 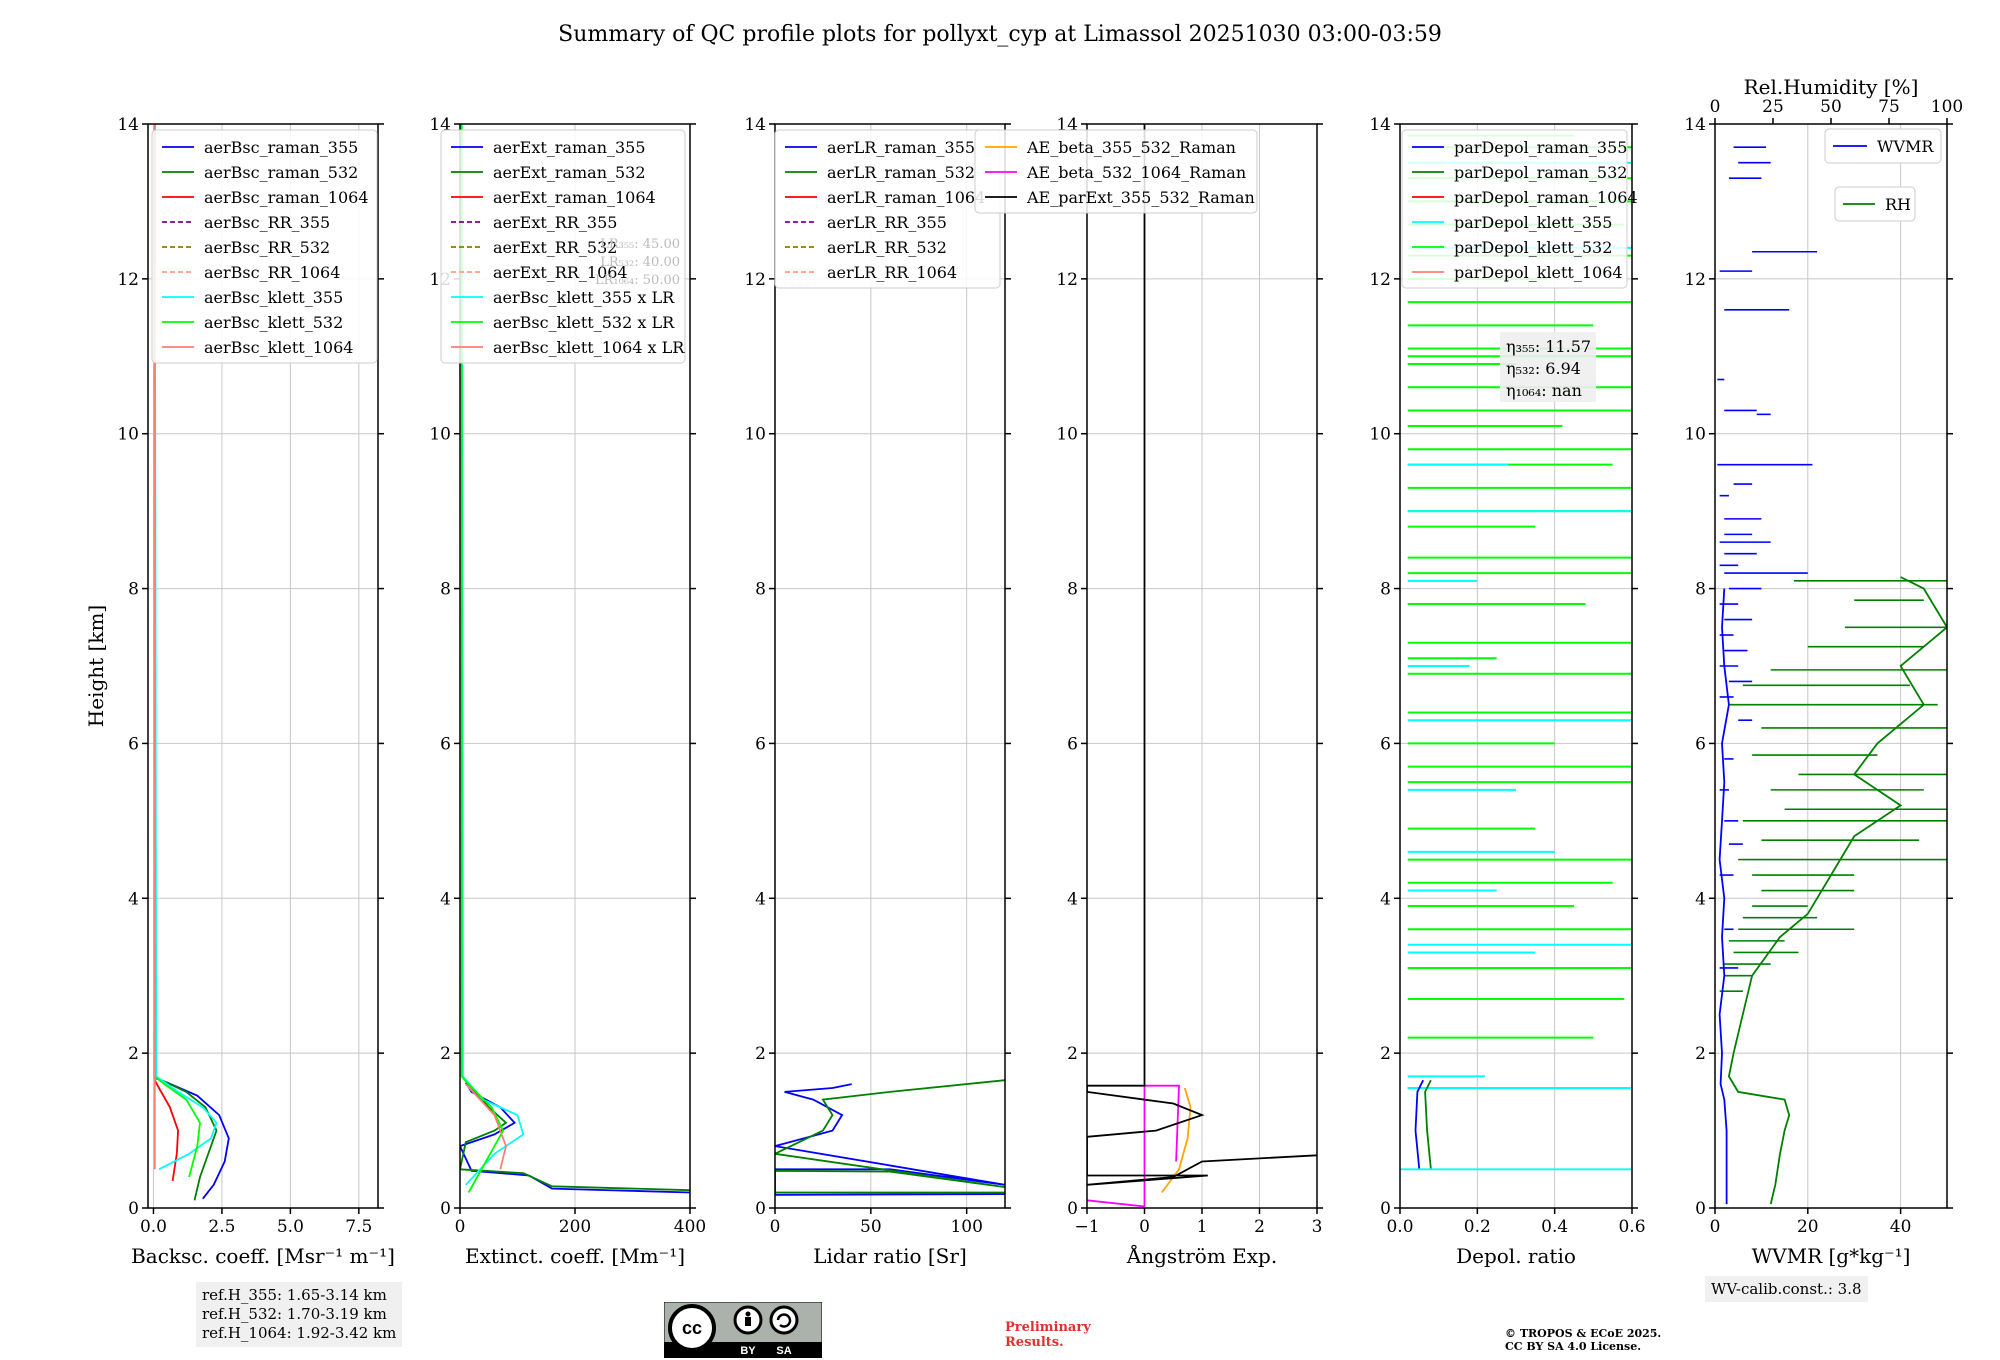 I want to click on legend-label: aerBsc_raman_532, so click(x=281, y=172).